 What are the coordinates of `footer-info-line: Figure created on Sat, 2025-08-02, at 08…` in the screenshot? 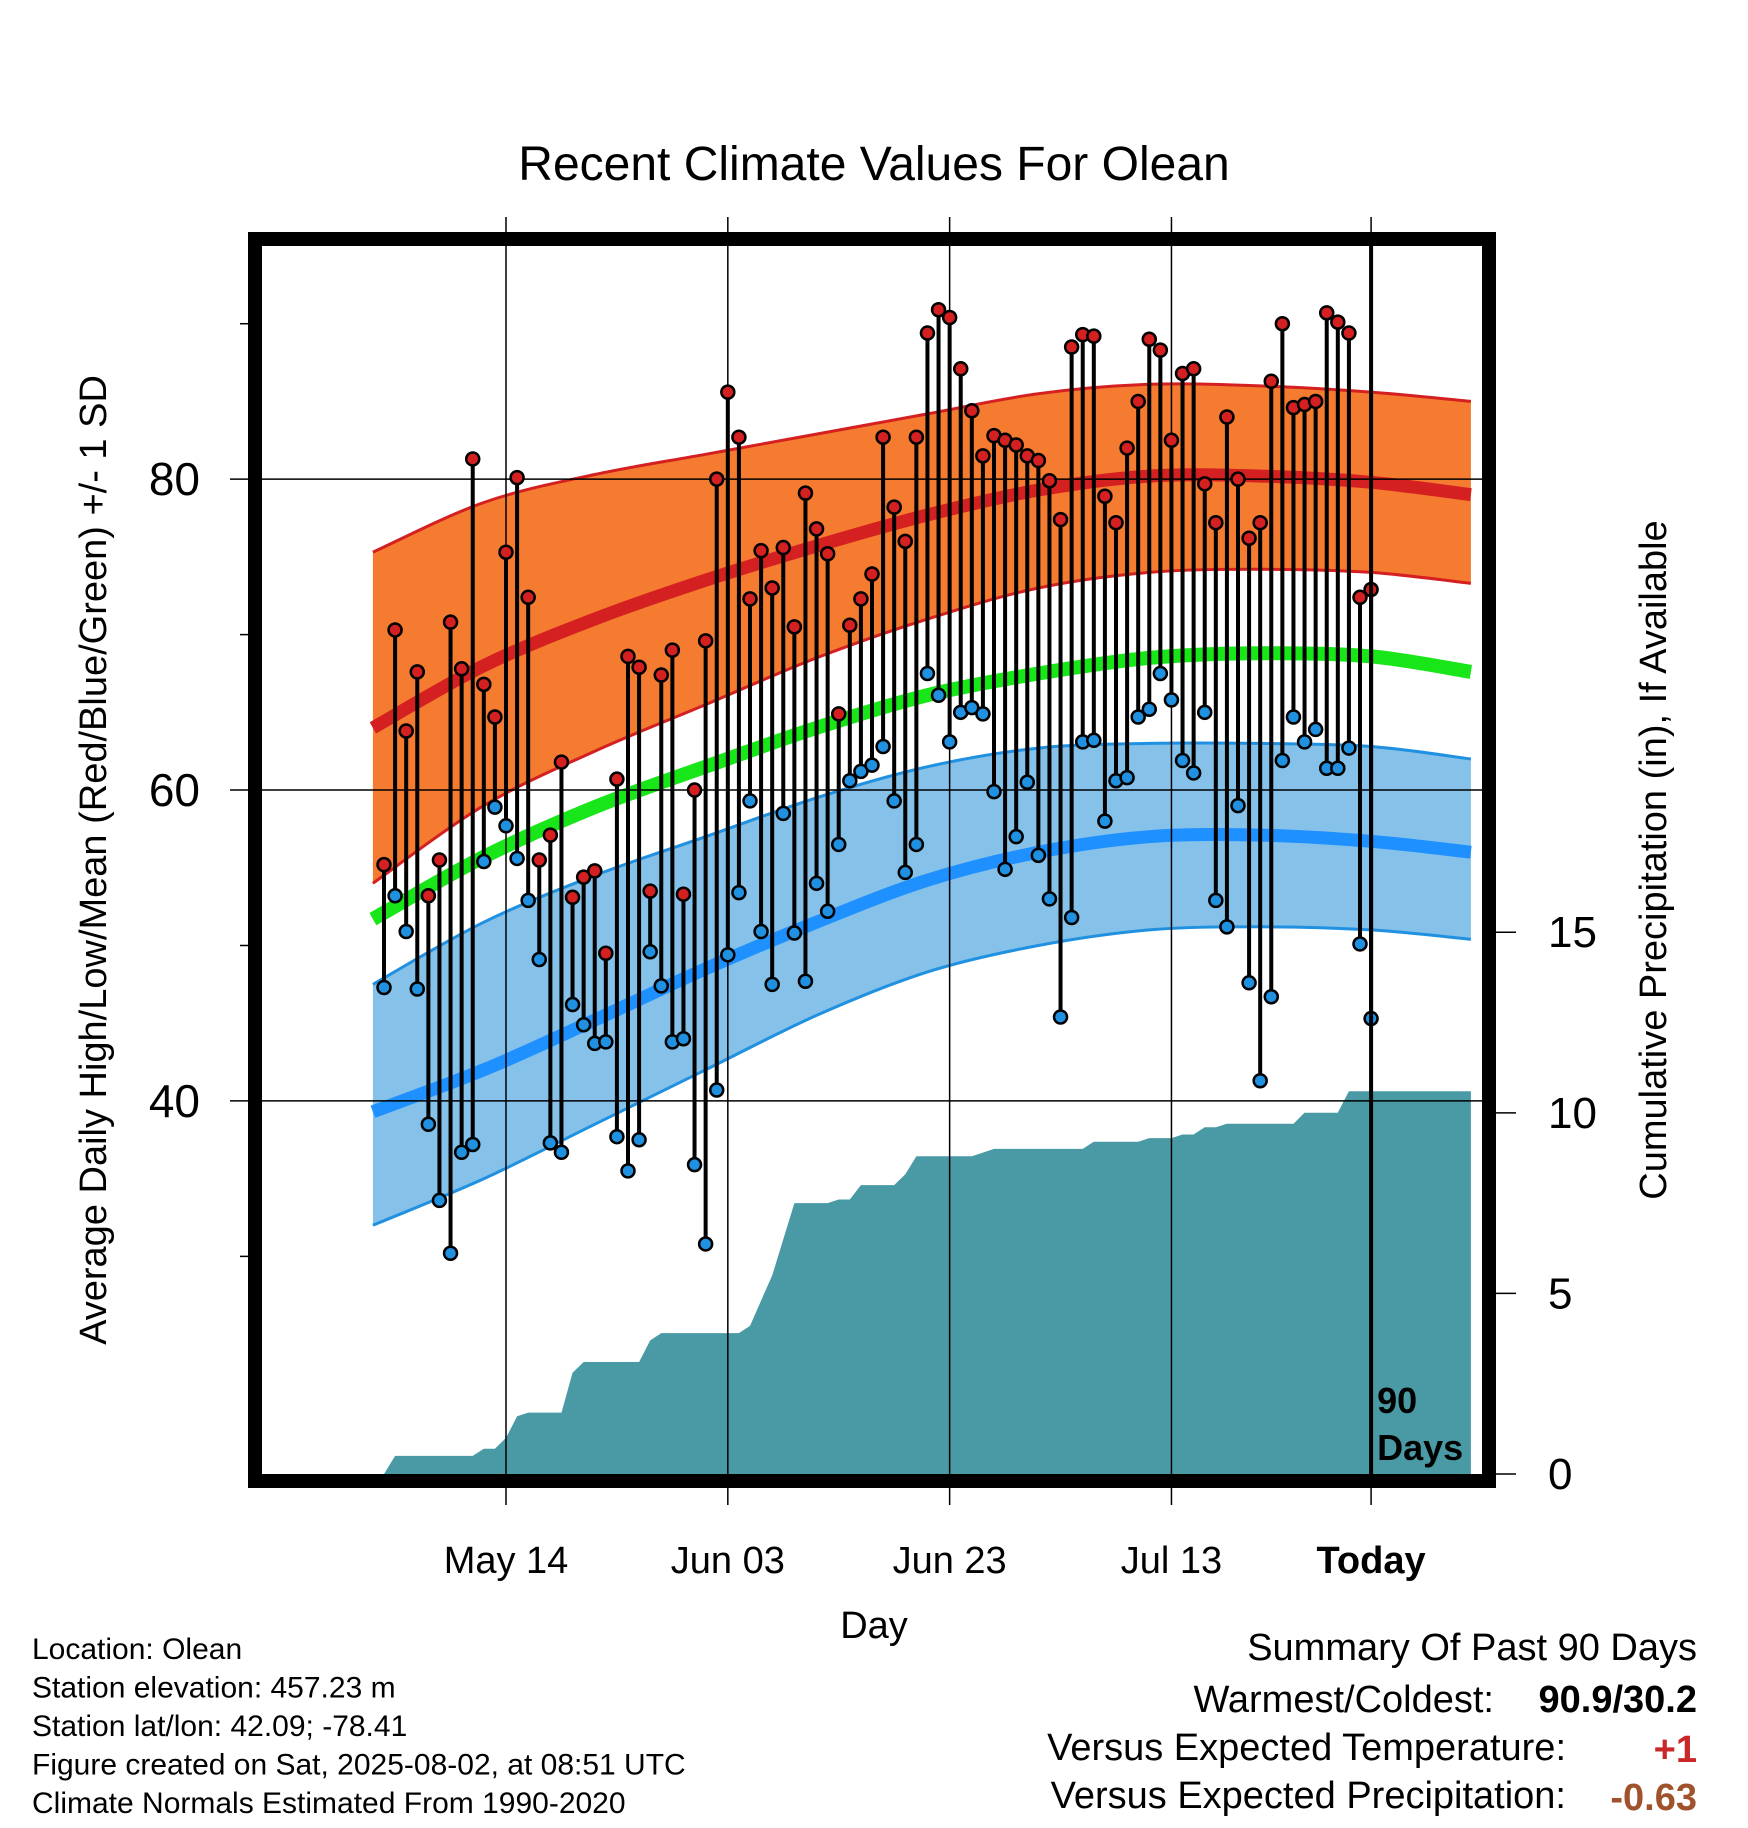 It's located at (359, 1765).